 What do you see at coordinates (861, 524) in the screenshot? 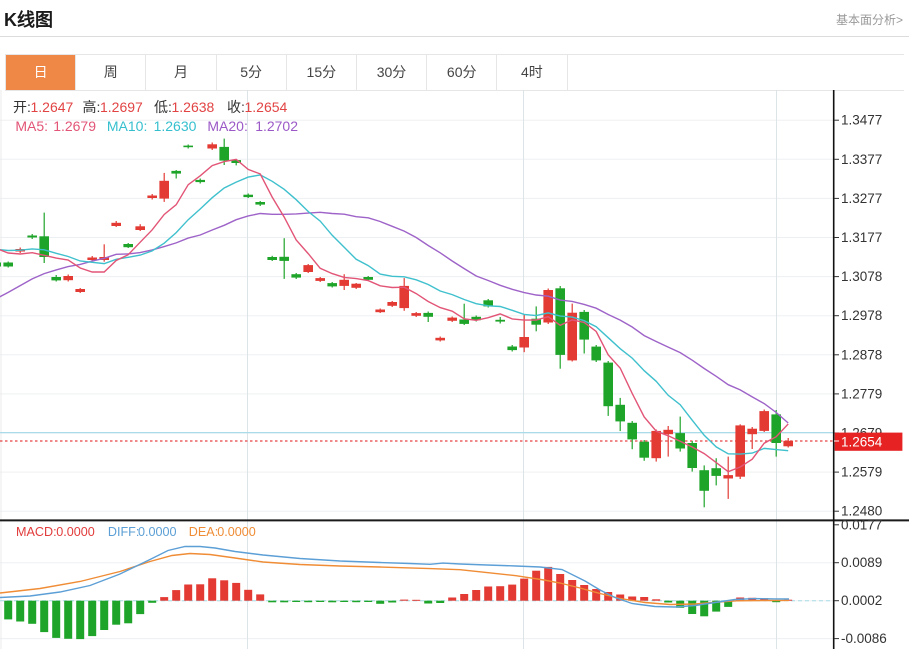
I see `svg-text: 0.0177` at bounding box center [861, 524].